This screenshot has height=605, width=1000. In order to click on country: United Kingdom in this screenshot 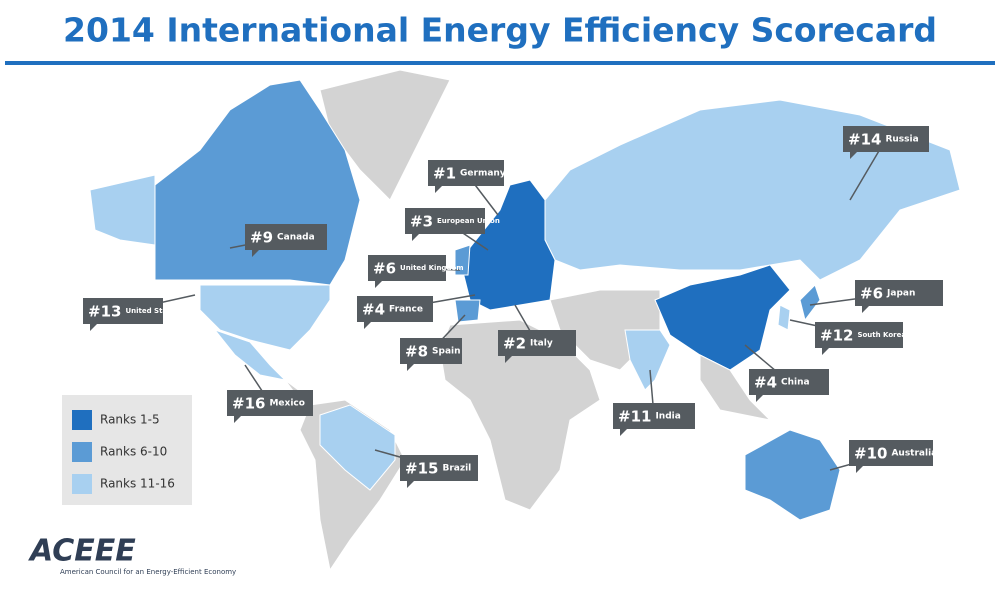, I will do `click(432, 268)`.